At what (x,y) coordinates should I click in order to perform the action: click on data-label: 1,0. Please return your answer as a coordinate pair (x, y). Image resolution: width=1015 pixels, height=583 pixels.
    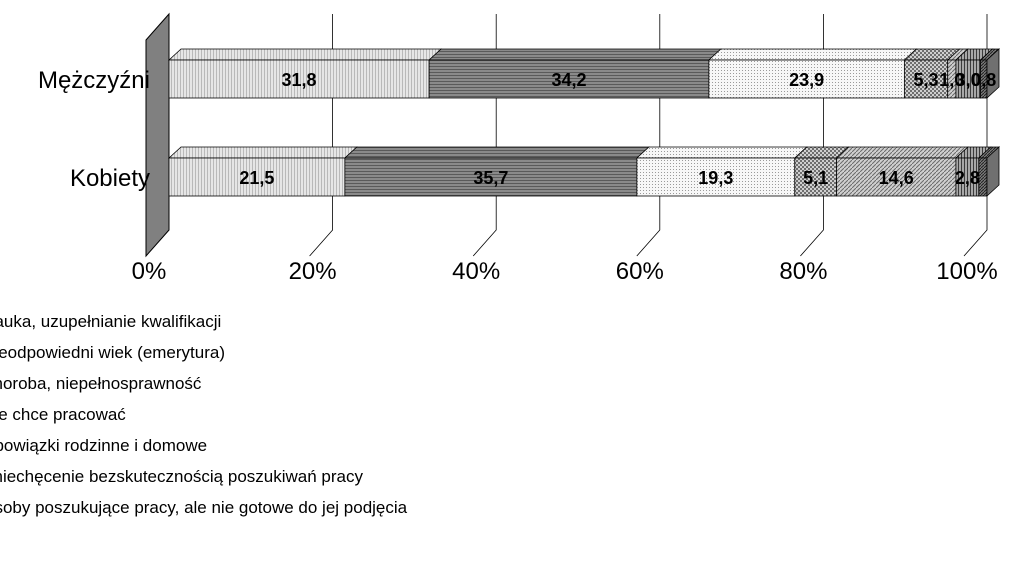
    Looking at the image, I should click on (951, 80).